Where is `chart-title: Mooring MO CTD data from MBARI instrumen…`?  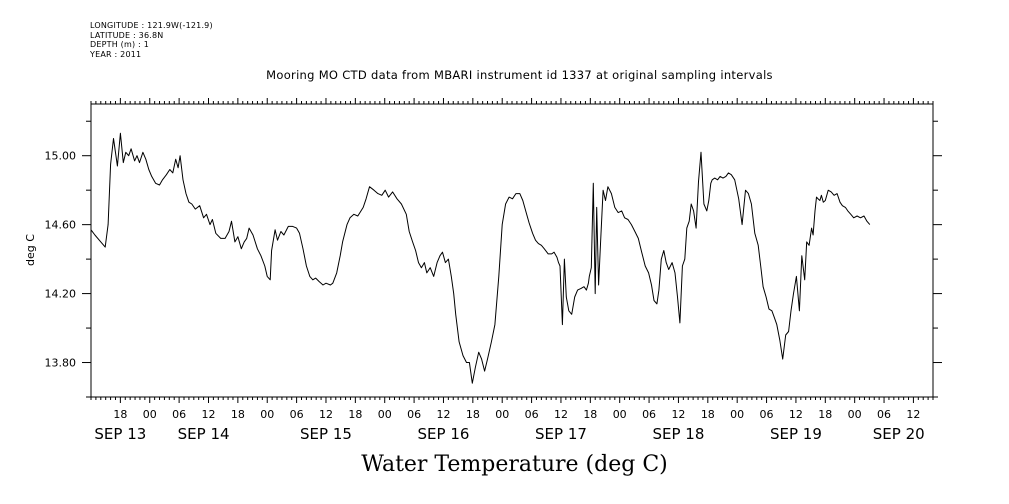
chart-title: Mooring MO CTD data from MBARI instrumen… is located at coordinates (519, 75).